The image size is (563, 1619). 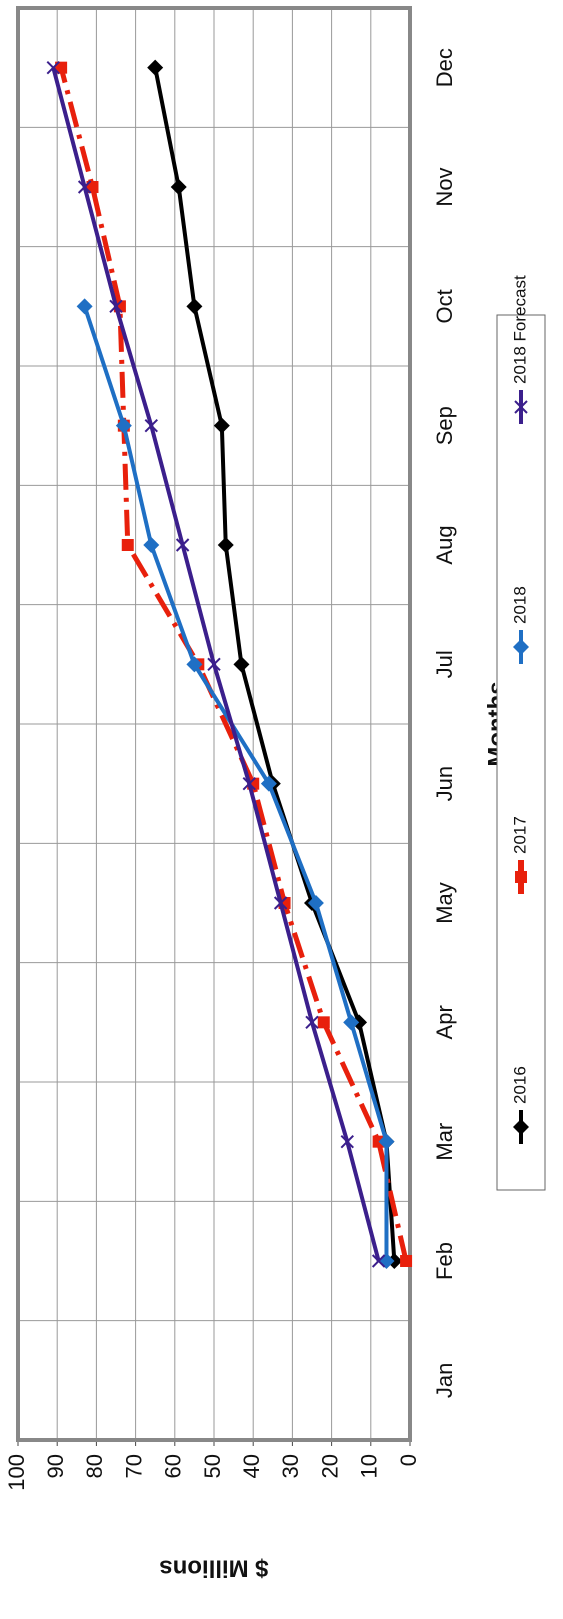 I want to click on x-tick-label: Mar, so click(x=444, y=1142).